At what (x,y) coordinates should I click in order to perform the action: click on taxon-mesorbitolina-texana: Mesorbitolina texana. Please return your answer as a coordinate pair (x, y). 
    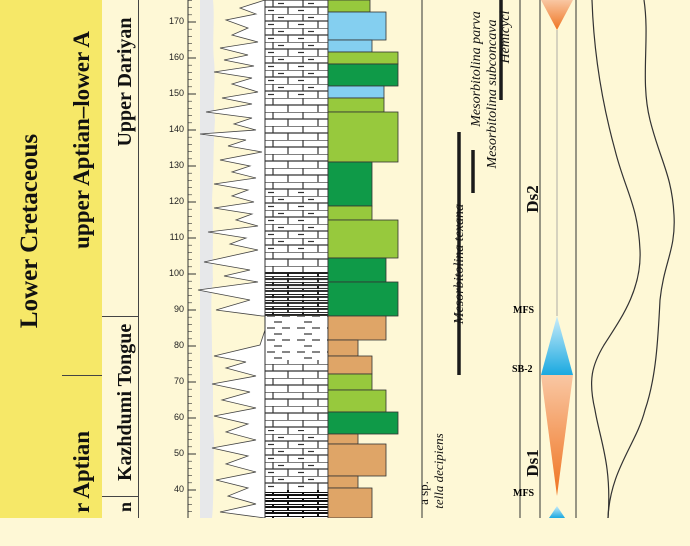
    Looking at the image, I should click on (459, 264).